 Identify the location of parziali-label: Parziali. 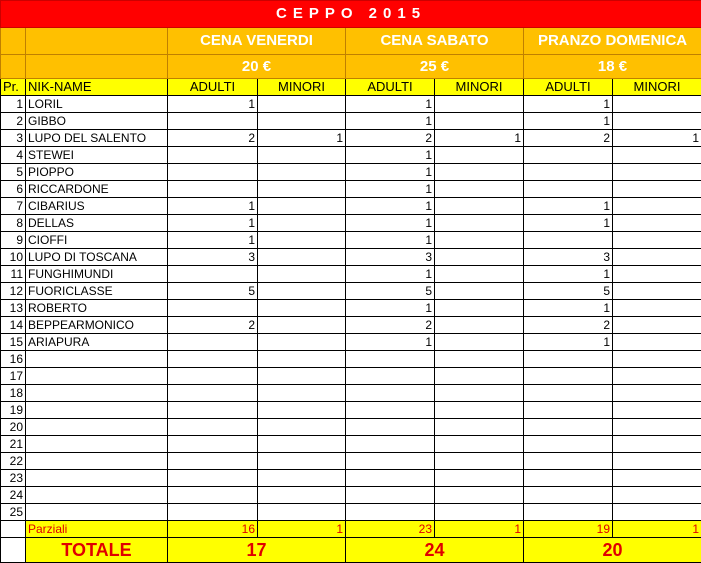
(96, 529).